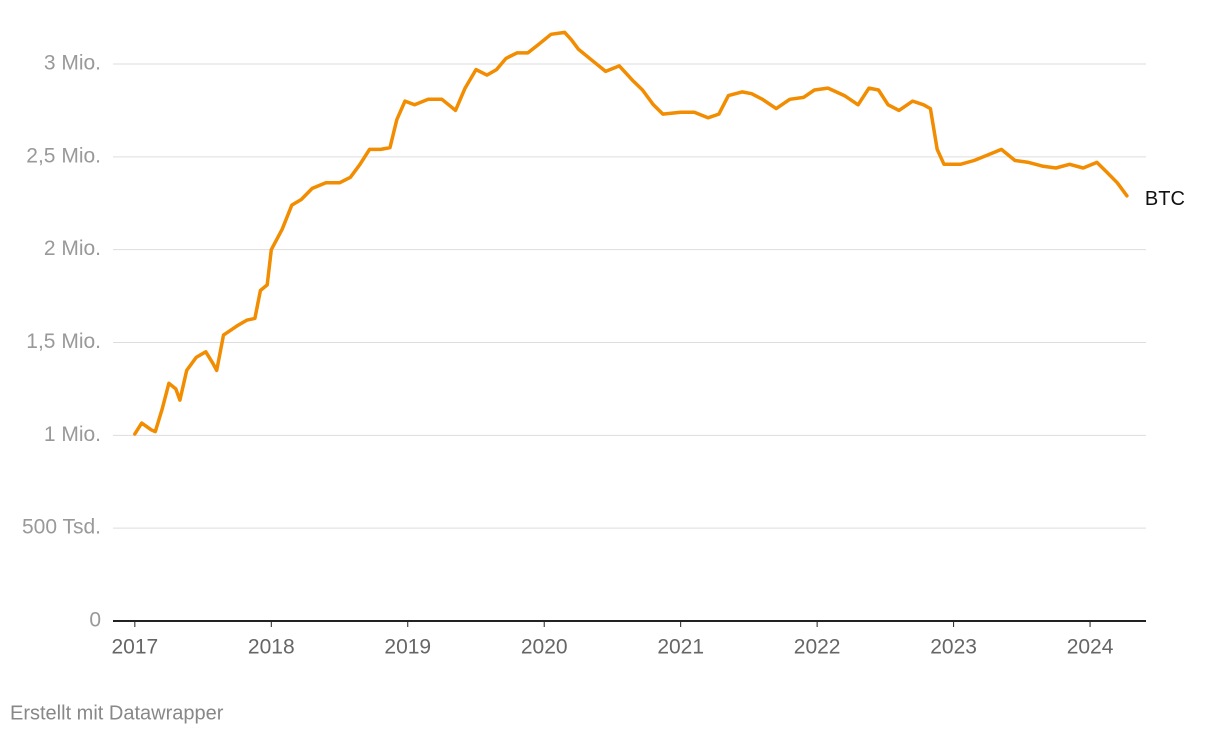 The width and height of the screenshot is (1220, 743). I want to click on x-tick-label: 2023, so click(953, 647).